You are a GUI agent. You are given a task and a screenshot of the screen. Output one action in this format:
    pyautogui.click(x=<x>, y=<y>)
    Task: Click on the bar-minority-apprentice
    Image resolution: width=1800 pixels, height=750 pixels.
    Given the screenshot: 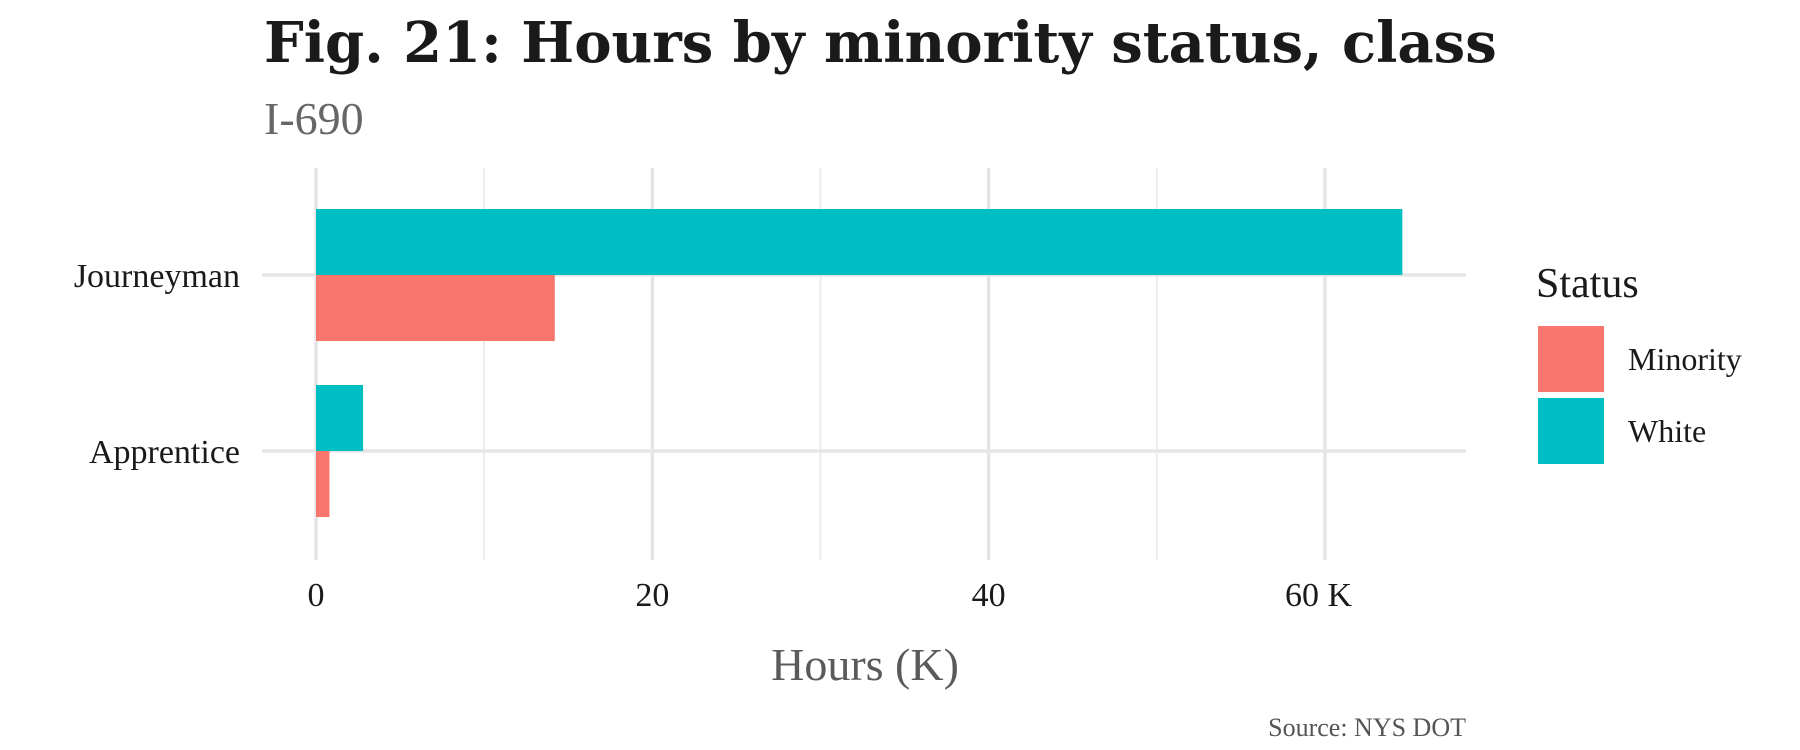 What is the action you would take?
    pyautogui.click(x=323, y=484)
    